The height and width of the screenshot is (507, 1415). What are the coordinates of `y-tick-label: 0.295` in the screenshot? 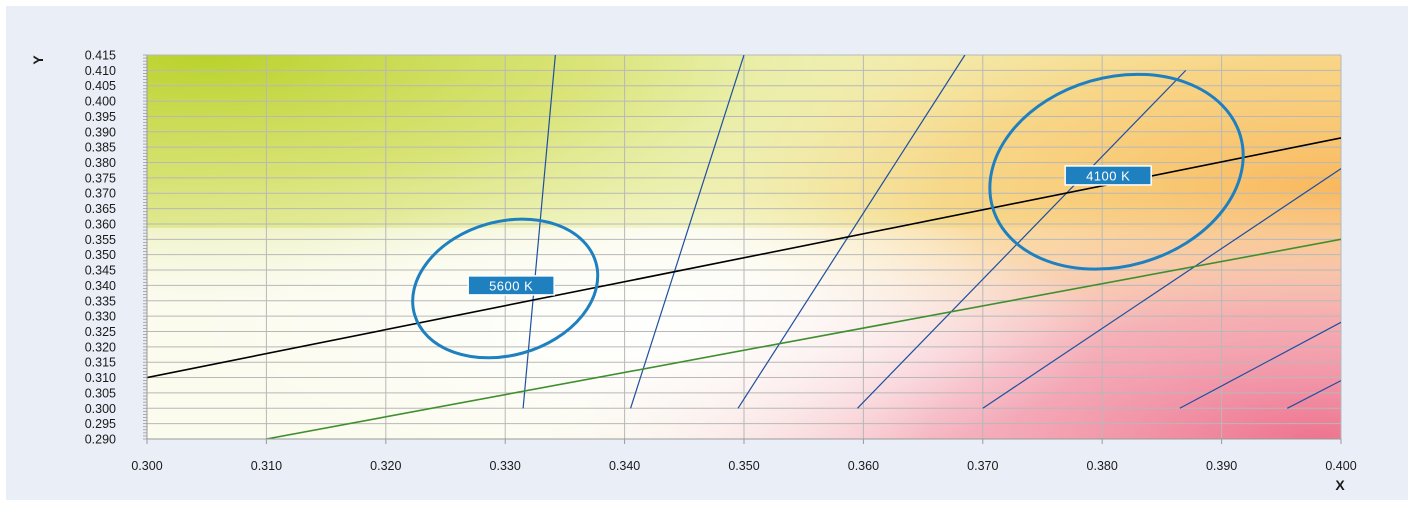 It's located at (100, 424).